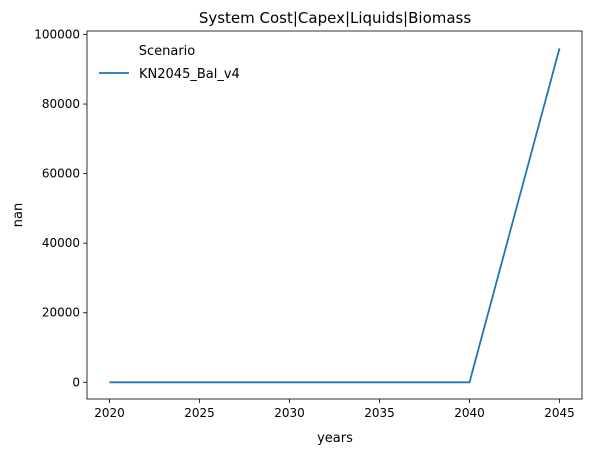 The height and width of the screenshot is (456, 593). Describe the element at coordinates (289, 413) in the screenshot. I see `x-tick-label: 2030` at that location.